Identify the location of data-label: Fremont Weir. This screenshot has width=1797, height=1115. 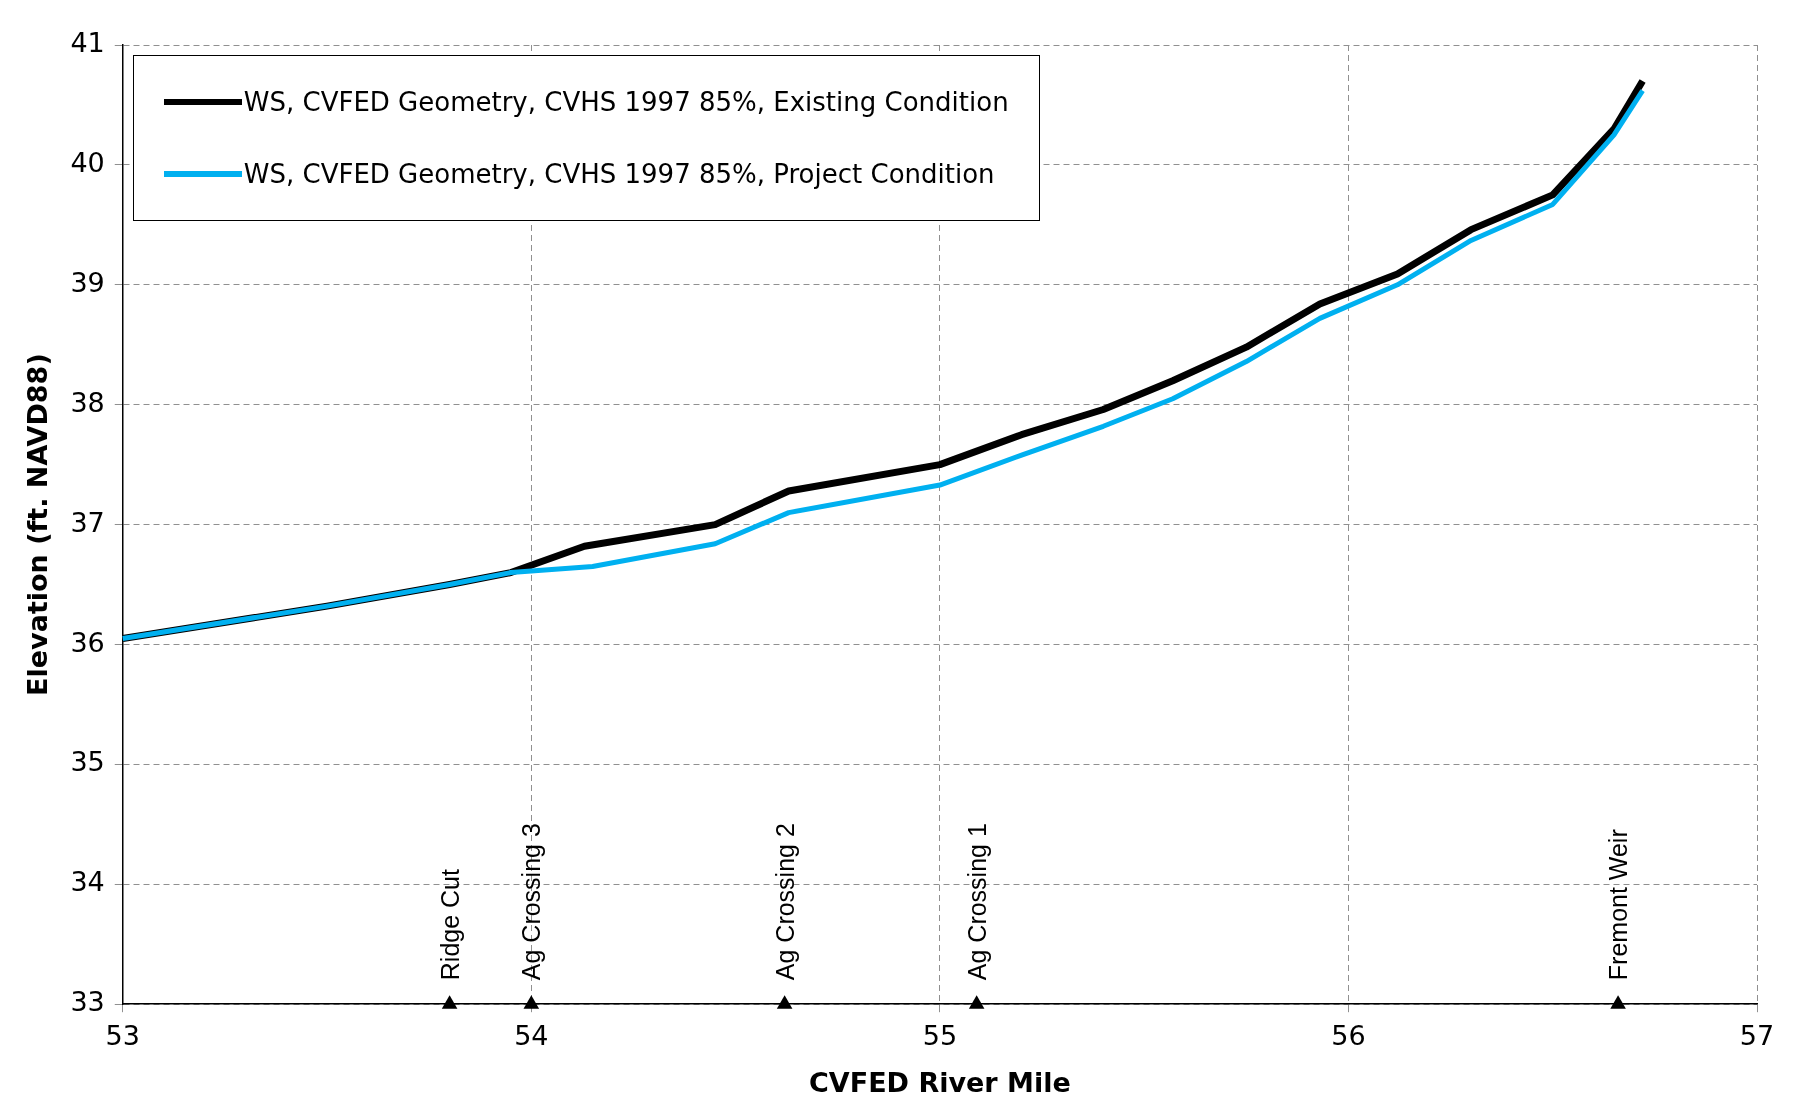
(1618, 905).